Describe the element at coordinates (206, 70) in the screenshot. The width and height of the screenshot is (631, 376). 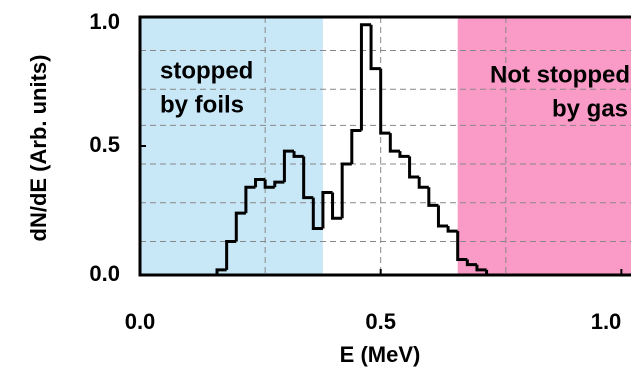
I see `region-label: stopped` at that location.